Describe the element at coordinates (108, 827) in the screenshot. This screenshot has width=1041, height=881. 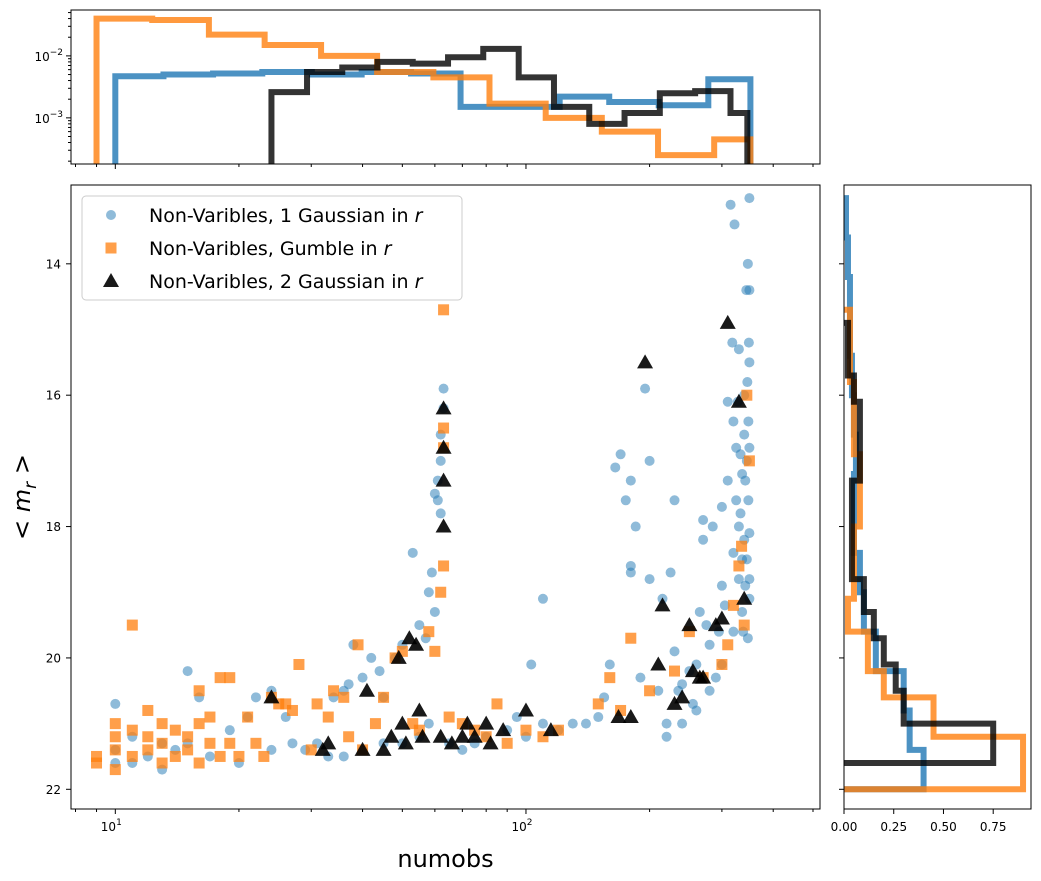
I see `x-tick-label-0-base: 10` at that location.